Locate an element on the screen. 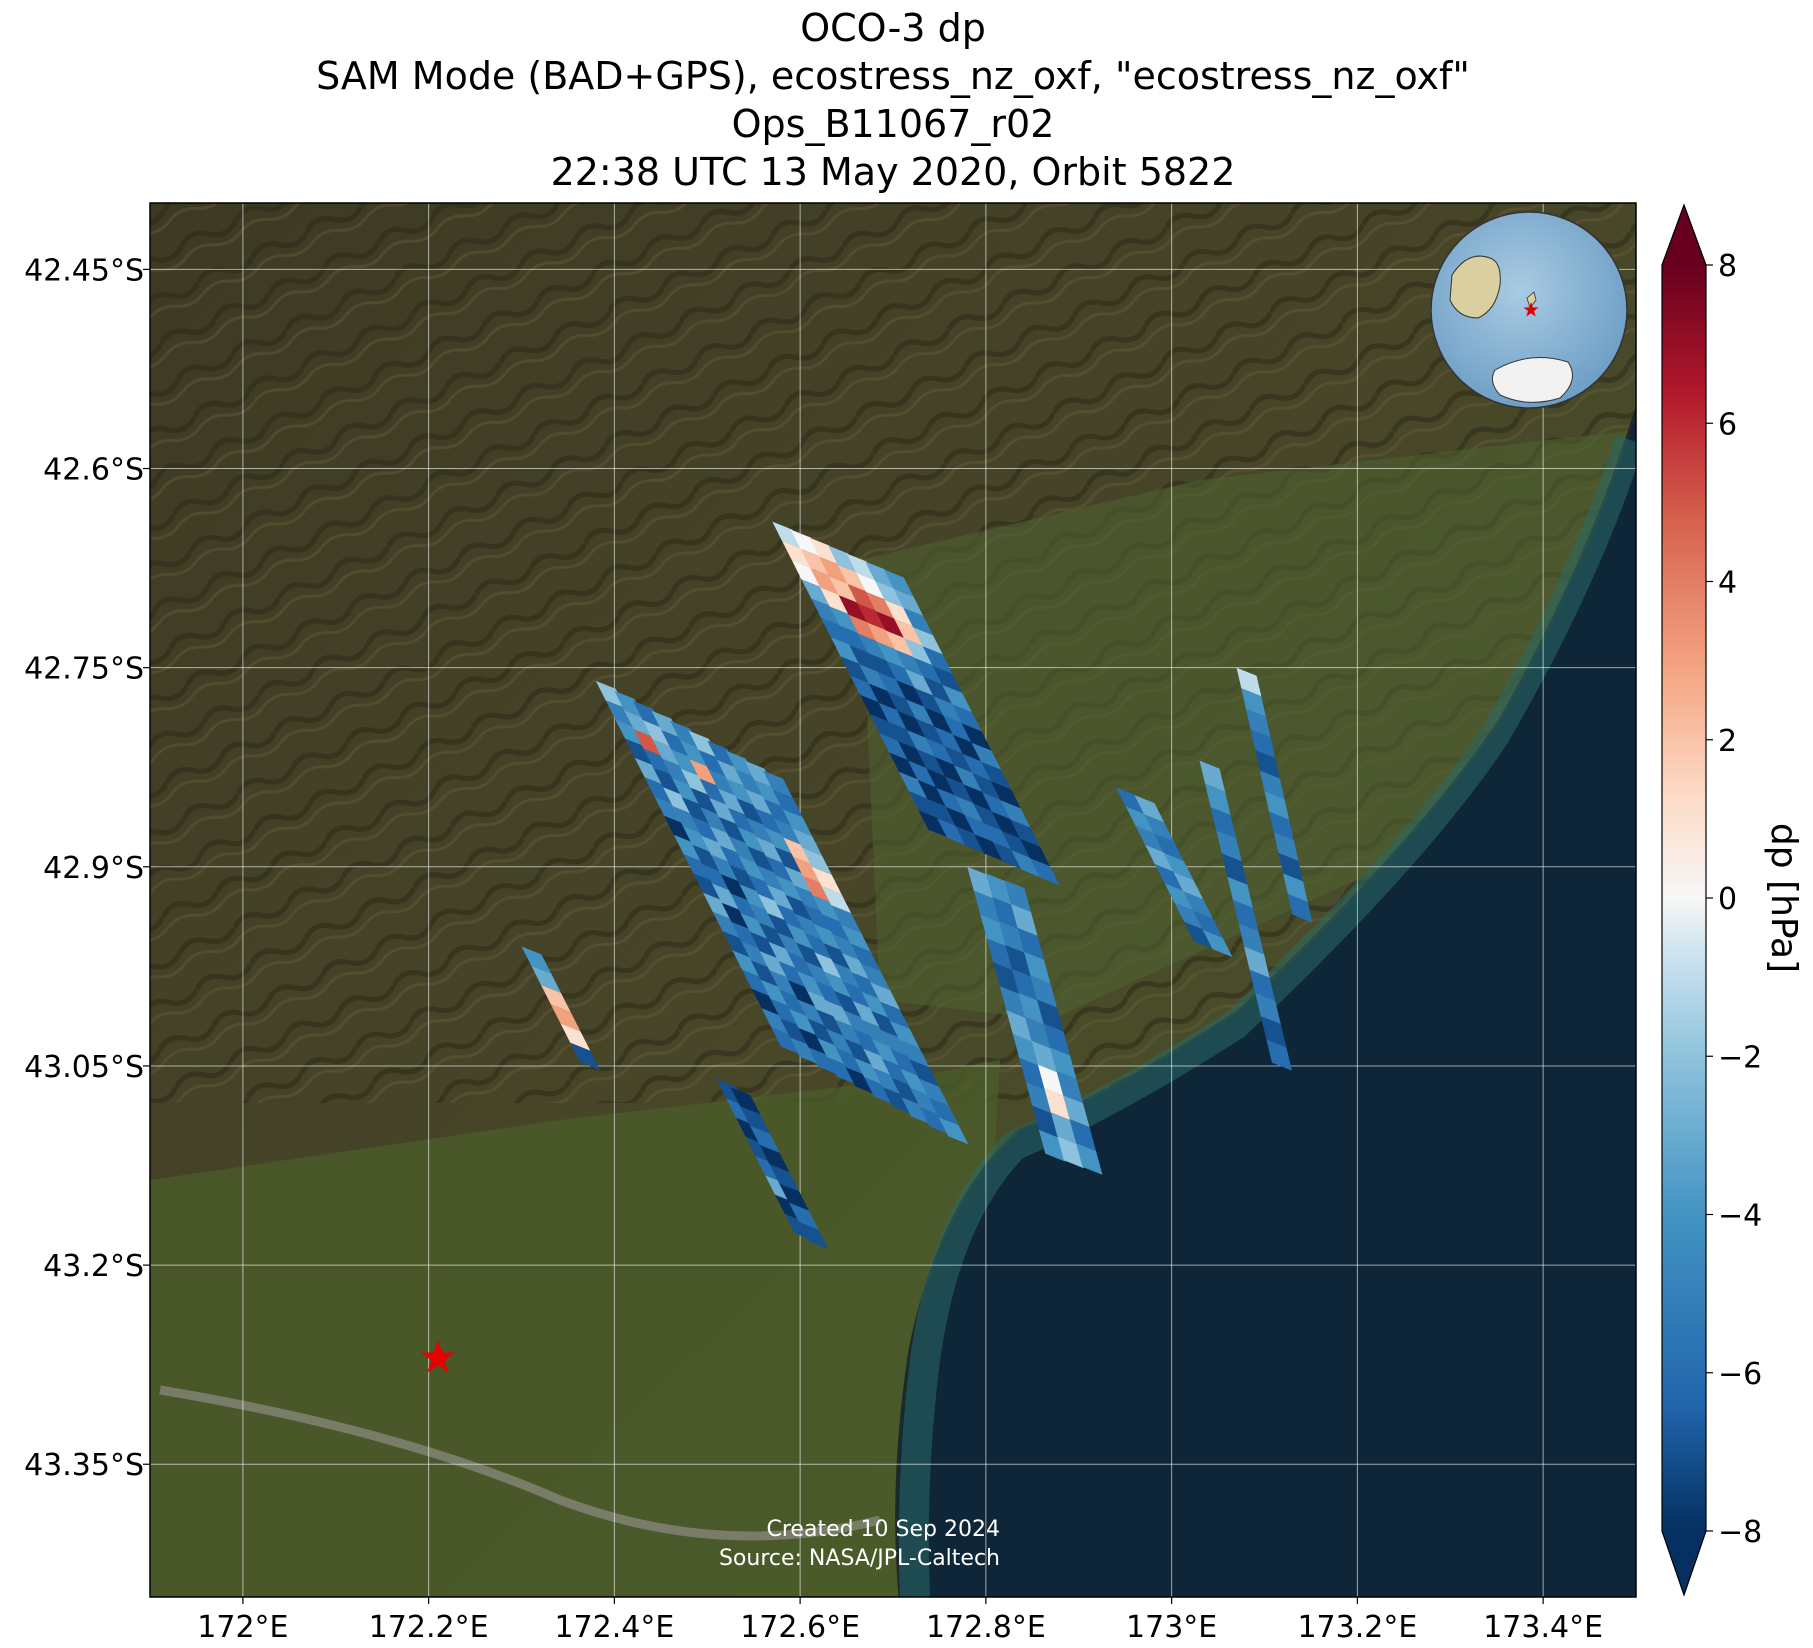 This screenshot has width=1813, height=1648. x-tick-label: 173°E is located at coordinates (1171, 1627).